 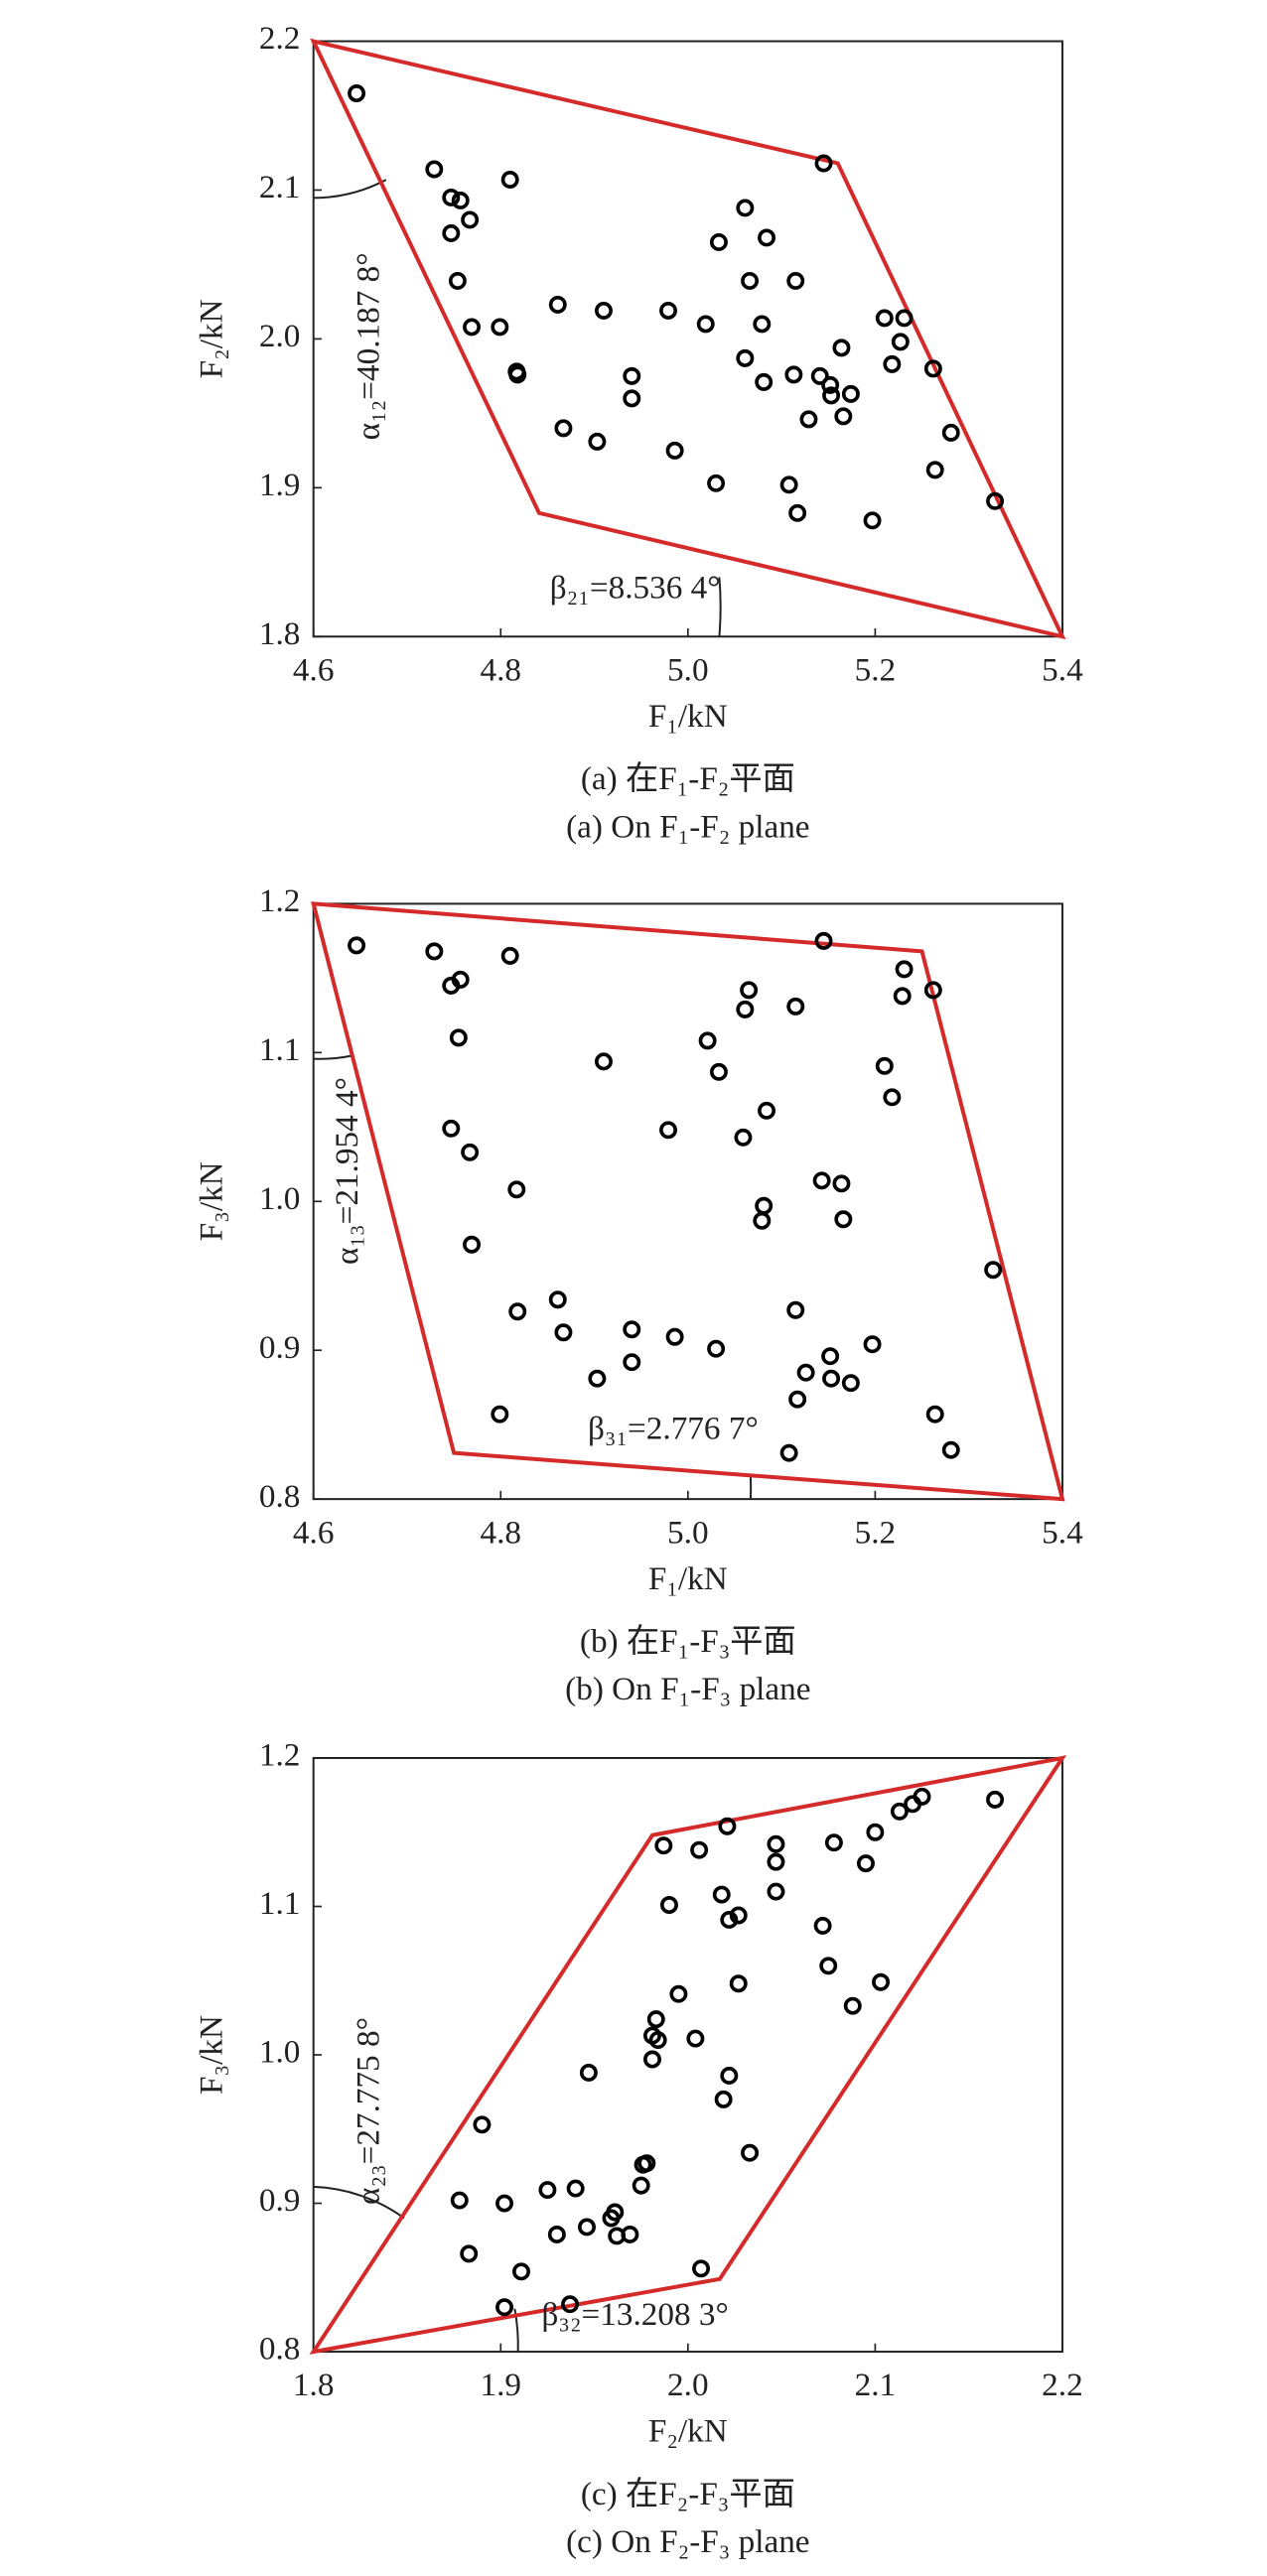 I want to click on y-tick-label: 1.8, so click(x=280, y=633).